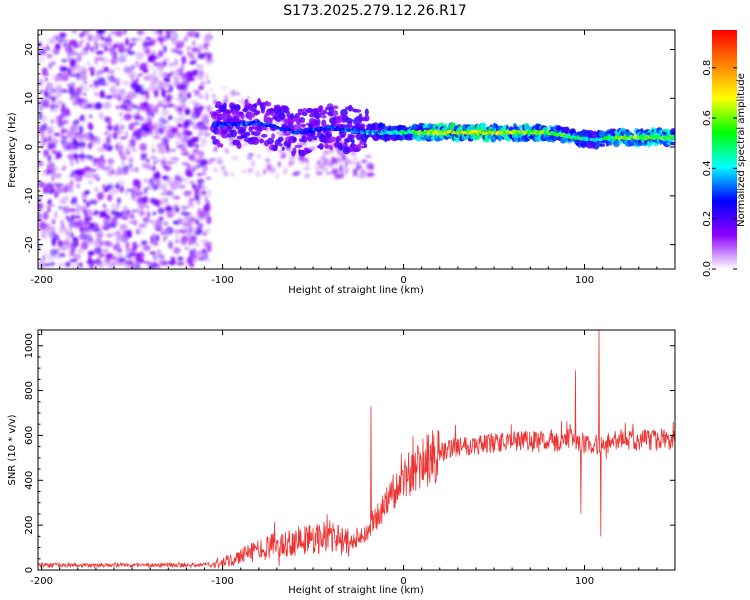  Describe the element at coordinates (29, 147) in the screenshot. I see `spectrogram-y-tick-label: 0` at that location.